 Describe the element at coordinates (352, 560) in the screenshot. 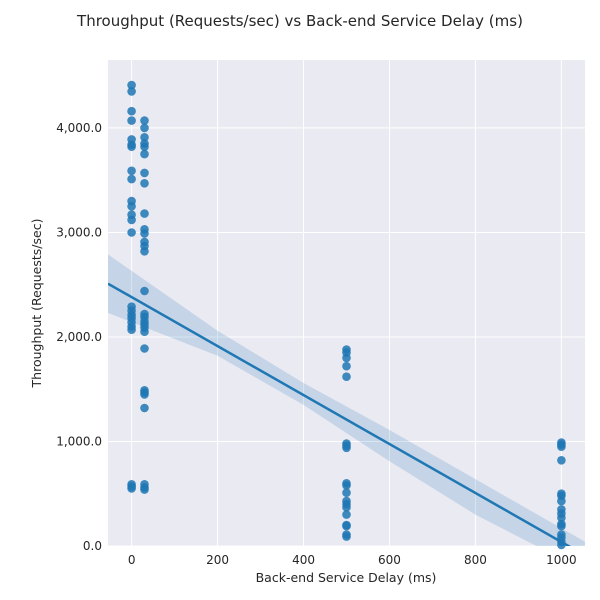

I see `x-axis-ticks: 0 200 400 600 800 1000` at that location.